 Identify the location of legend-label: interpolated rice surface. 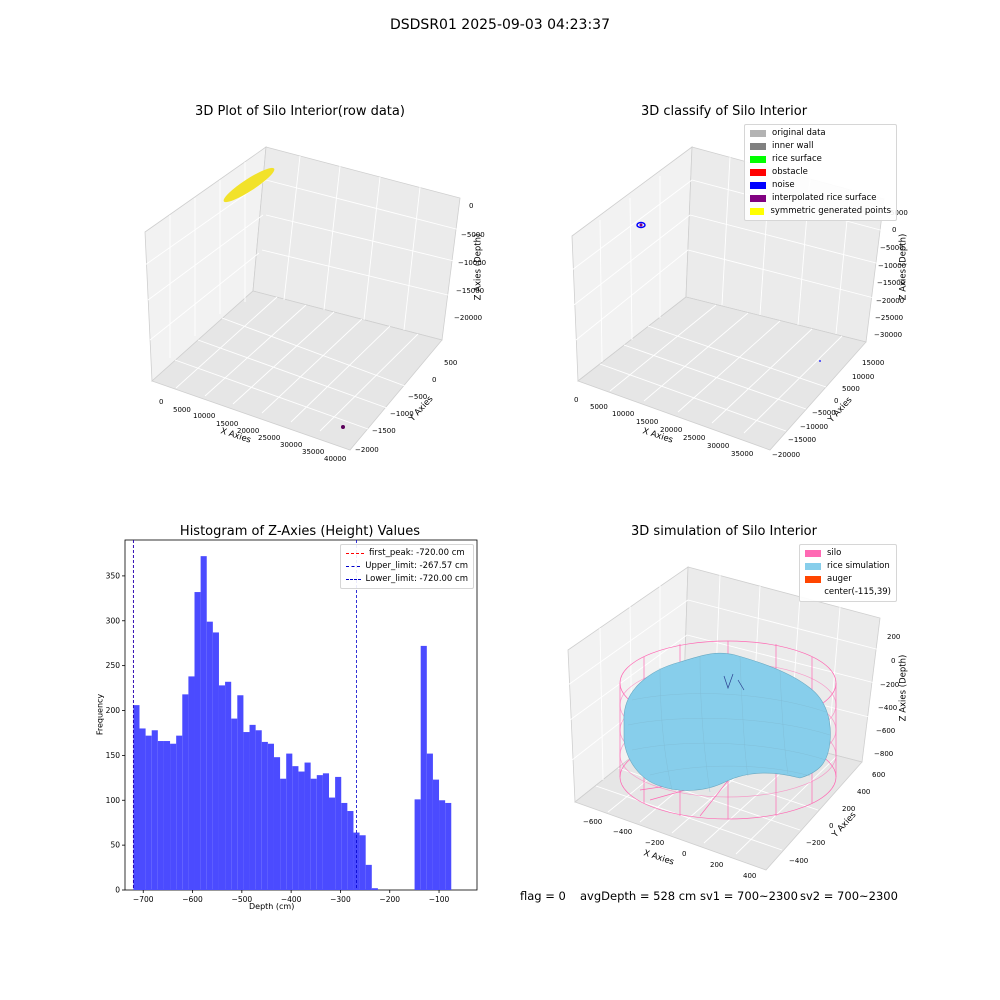
(824, 198).